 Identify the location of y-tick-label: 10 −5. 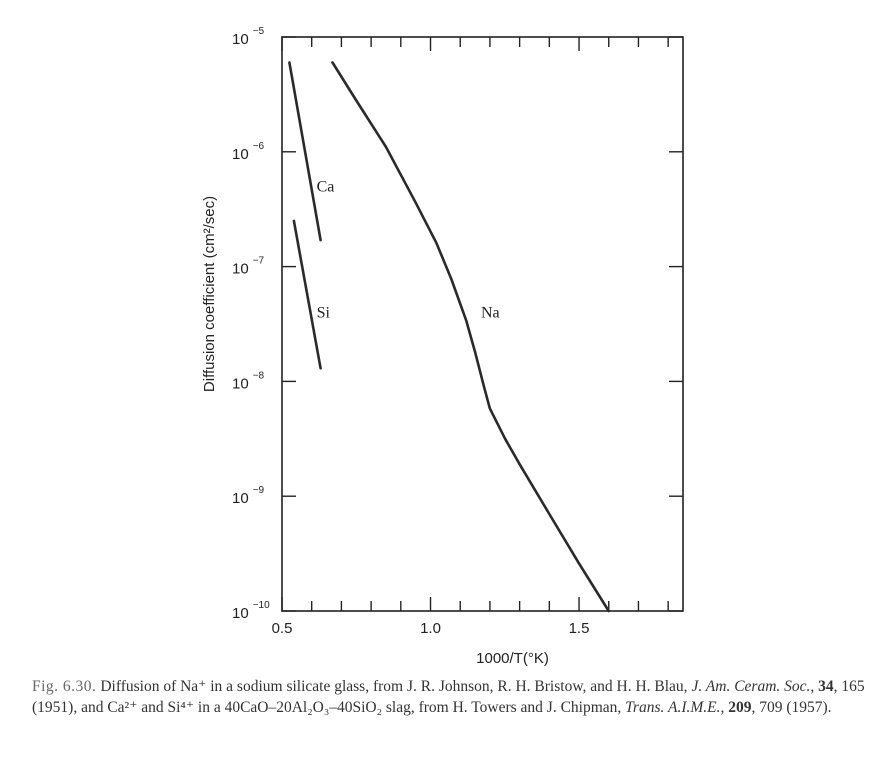
(248, 37).